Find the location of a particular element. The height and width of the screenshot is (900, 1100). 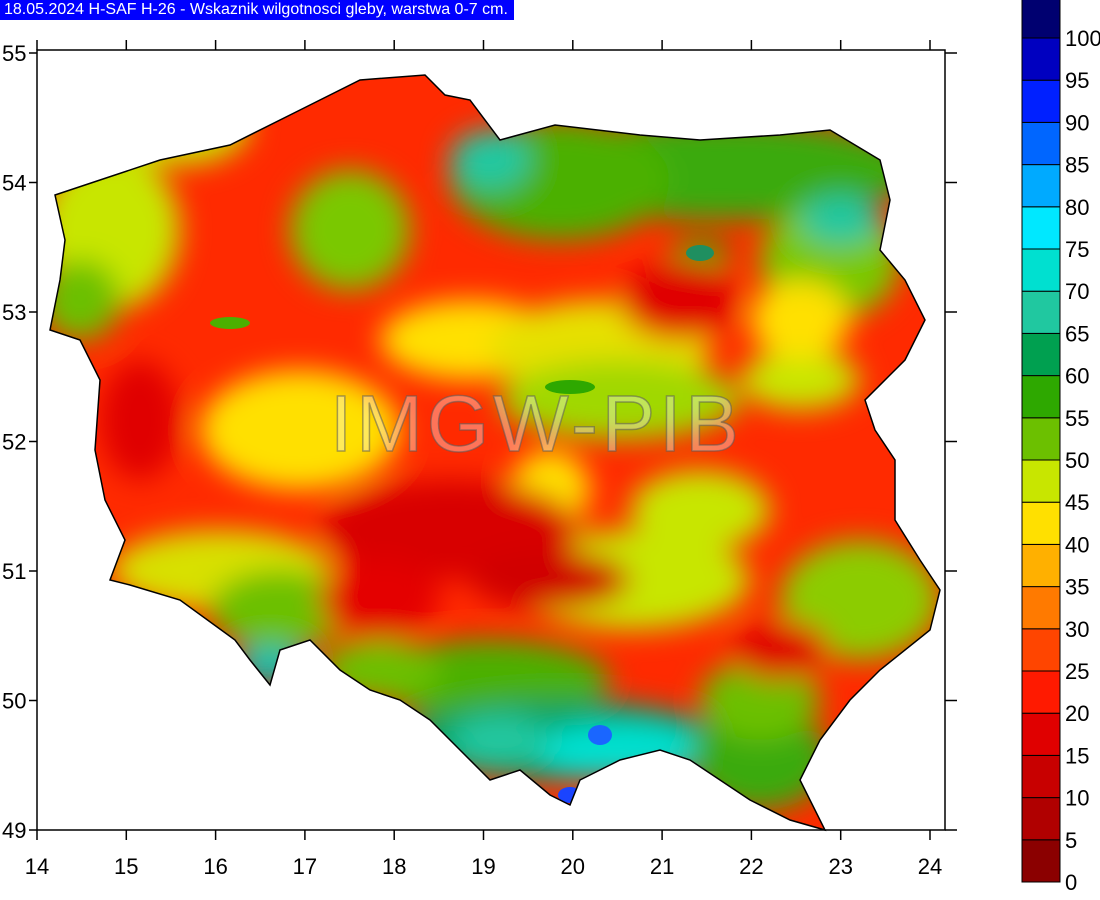

lon-tick-label: 22 is located at coordinates (751, 866).